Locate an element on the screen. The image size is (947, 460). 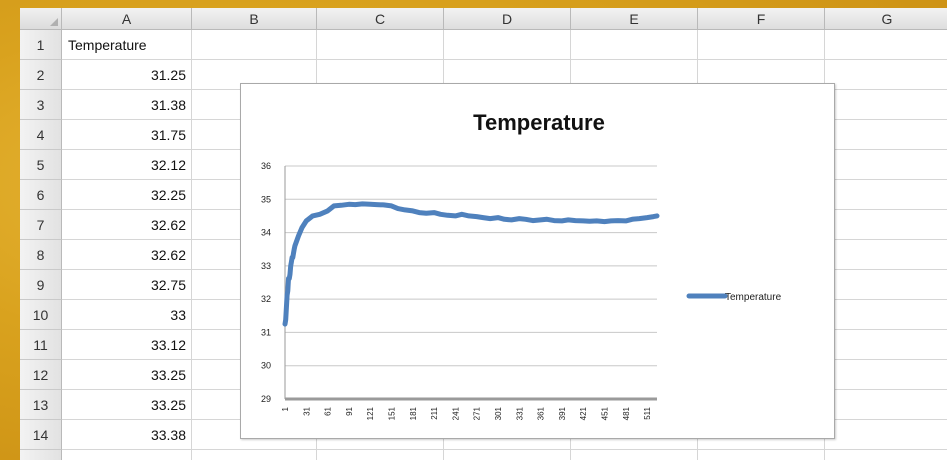
row-header-10: 10 is located at coordinates (41, 315).